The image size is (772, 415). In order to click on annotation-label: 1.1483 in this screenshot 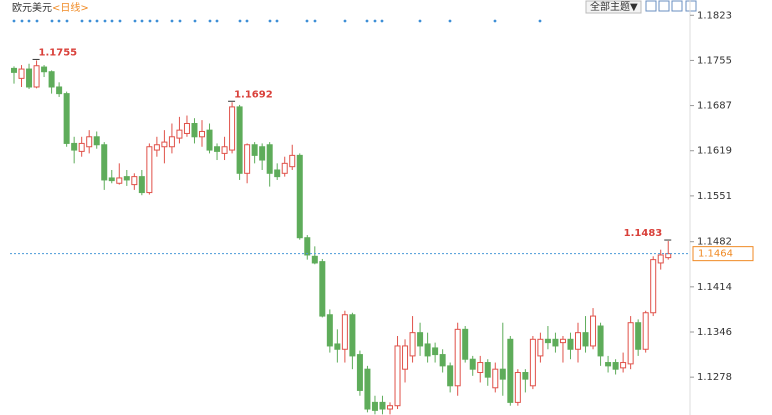, I will do `click(643, 233)`.